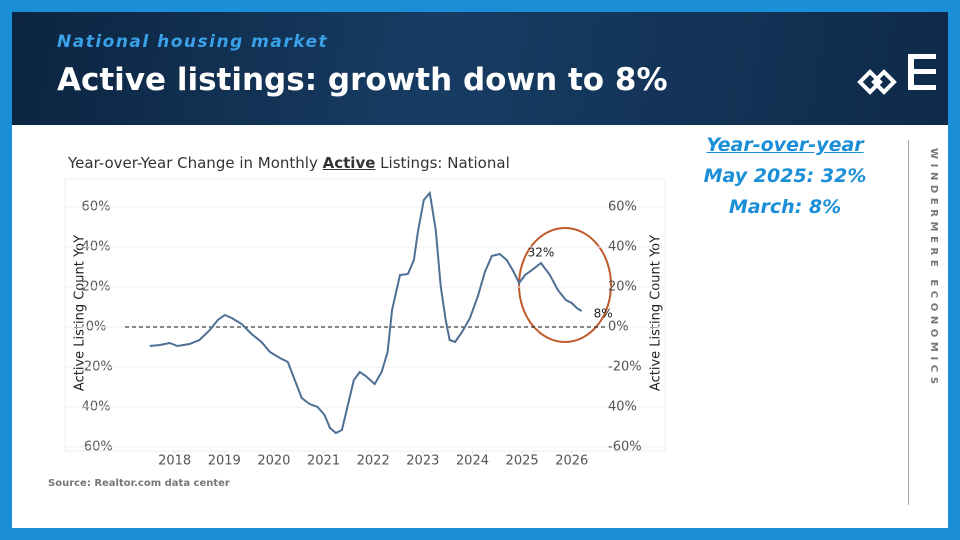  I want to click on y2-axis-label: Active Listing Count YoY, so click(656, 313).